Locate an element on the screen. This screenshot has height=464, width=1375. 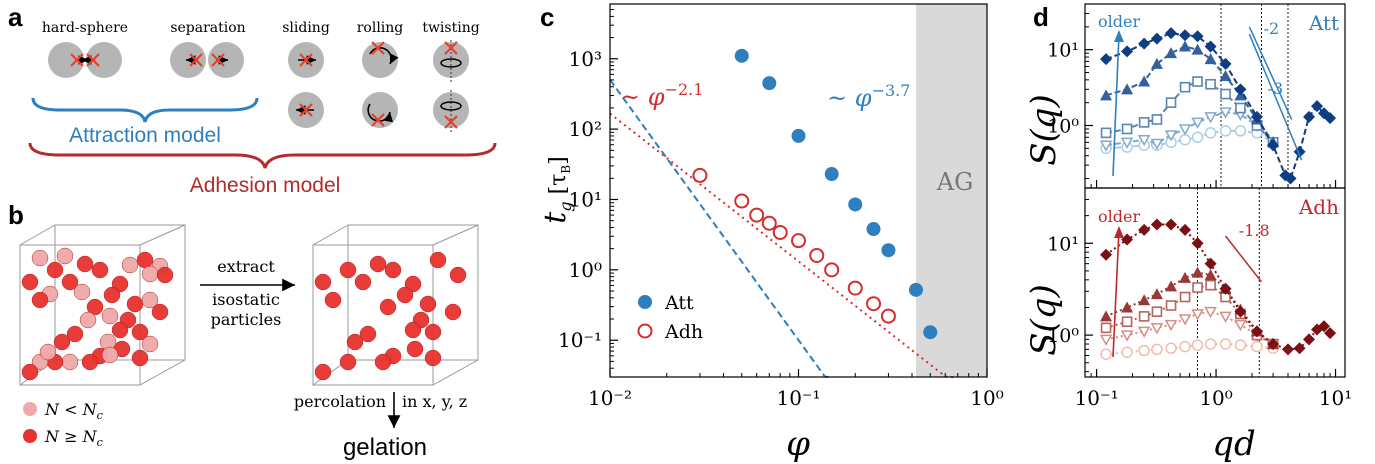
legend-att-label: Att is located at coordinates (679, 303).